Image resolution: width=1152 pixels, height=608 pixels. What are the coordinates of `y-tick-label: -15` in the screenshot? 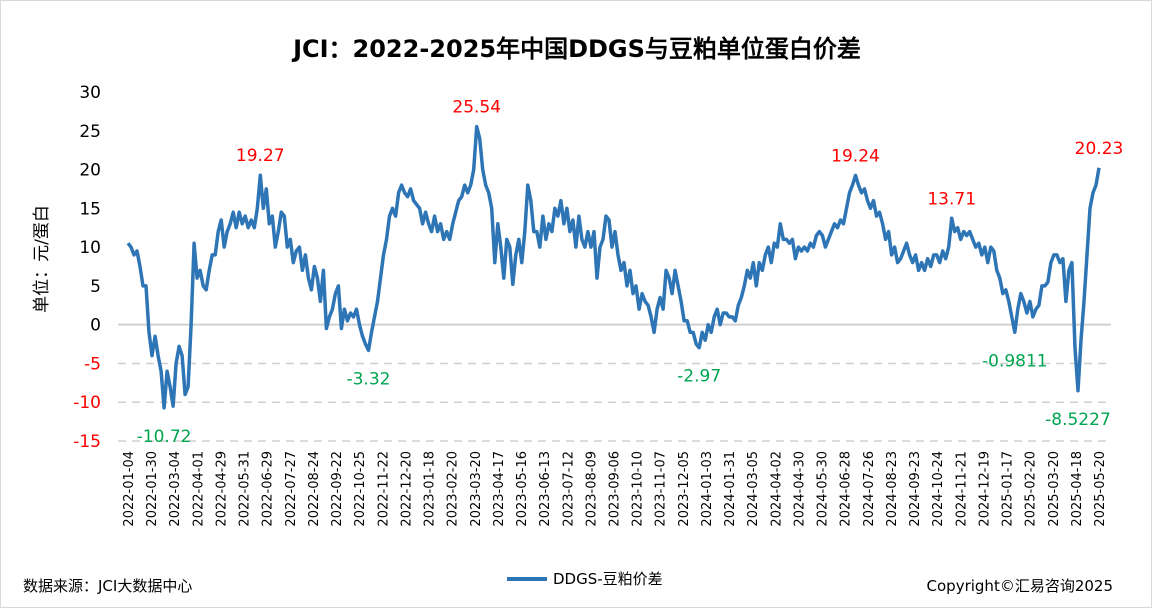 It's located at (87, 442).